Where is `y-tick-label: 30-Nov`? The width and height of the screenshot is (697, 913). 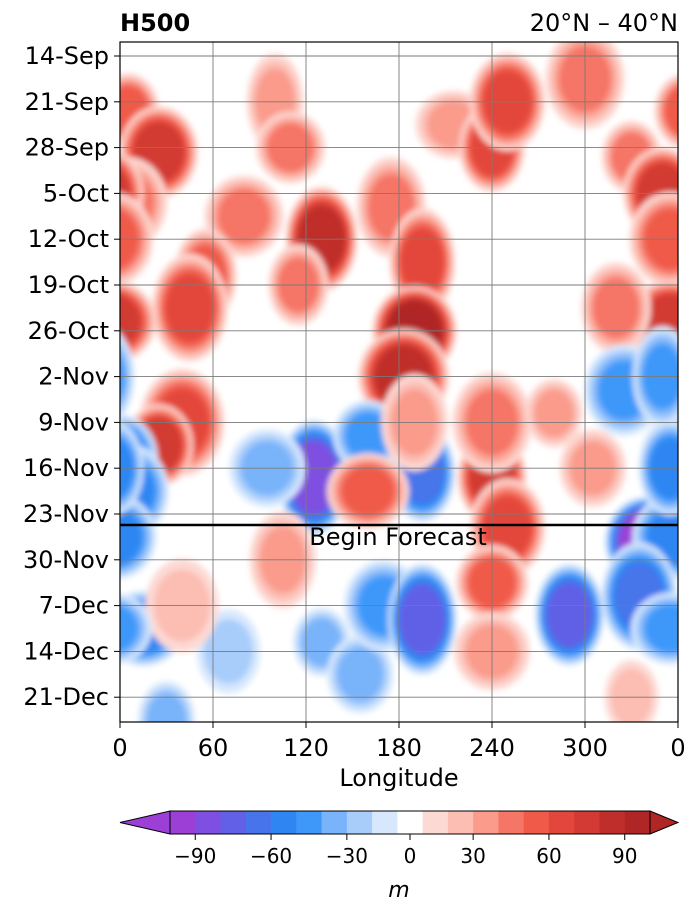 y-tick-label: 30-Nov is located at coordinates (66, 560).